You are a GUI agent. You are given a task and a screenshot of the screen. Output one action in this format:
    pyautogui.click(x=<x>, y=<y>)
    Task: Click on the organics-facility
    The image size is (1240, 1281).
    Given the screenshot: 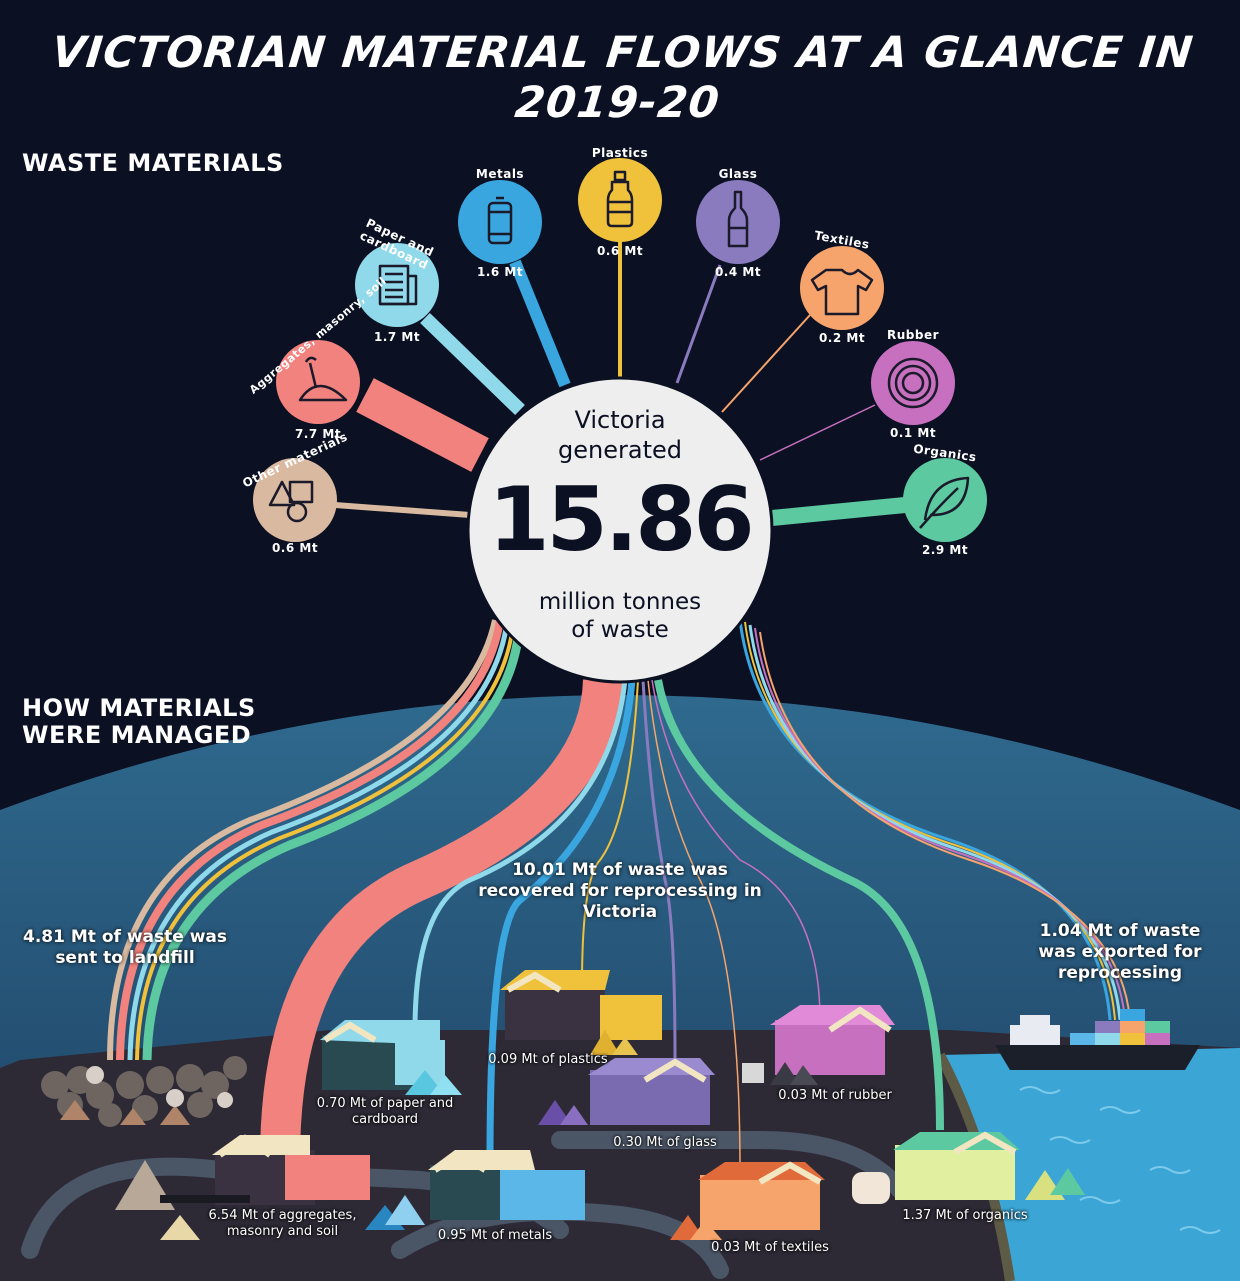 What is the action you would take?
    pyautogui.click(x=968, y=1167)
    